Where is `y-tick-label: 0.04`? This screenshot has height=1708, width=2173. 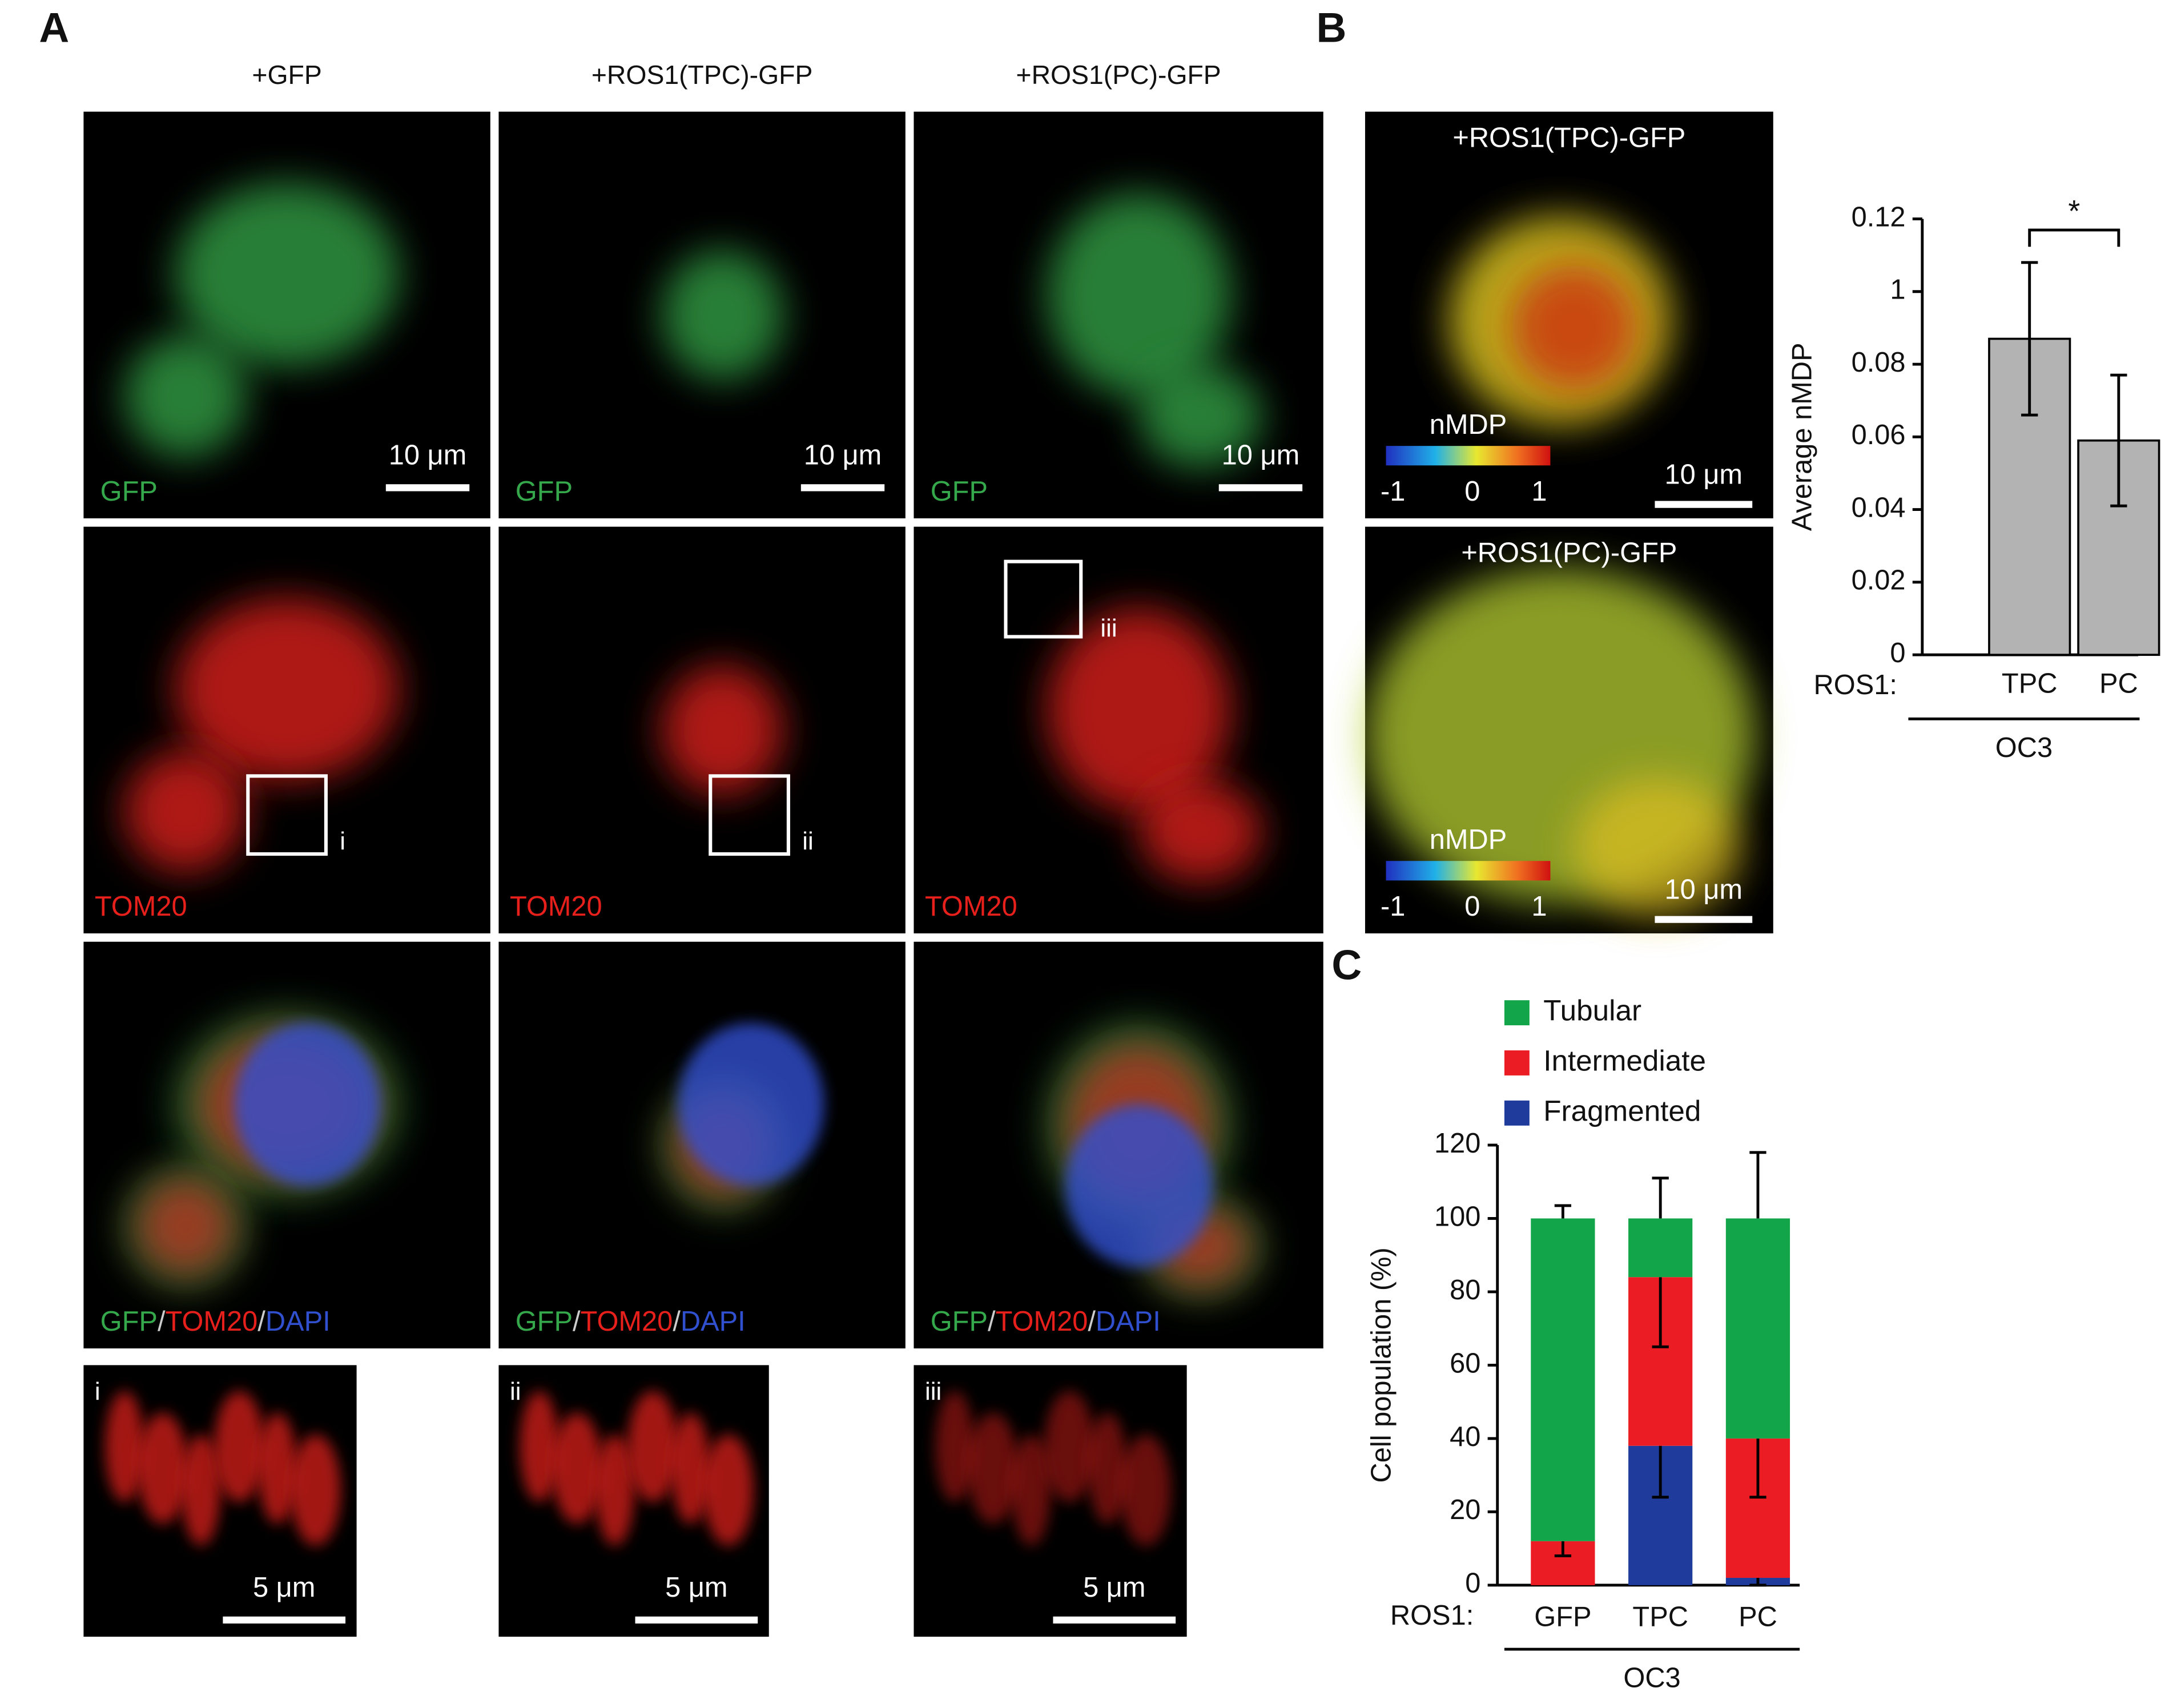 y-tick-label: 0.04 is located at coordinates (1879, 507).